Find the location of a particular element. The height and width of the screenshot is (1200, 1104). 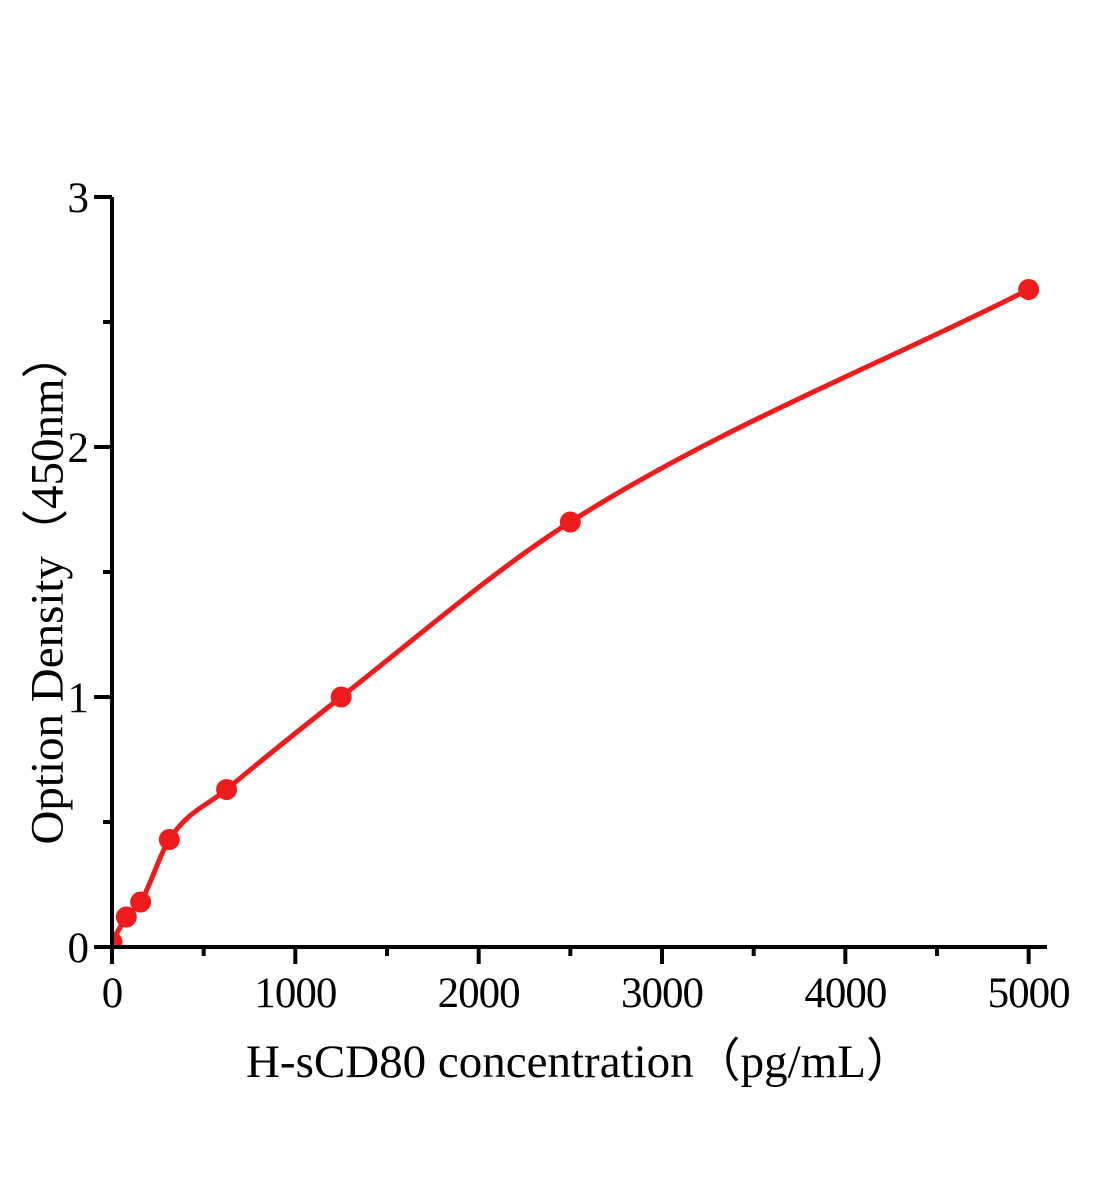

y-tick-label: 3 is located at coordinates (78, 198).